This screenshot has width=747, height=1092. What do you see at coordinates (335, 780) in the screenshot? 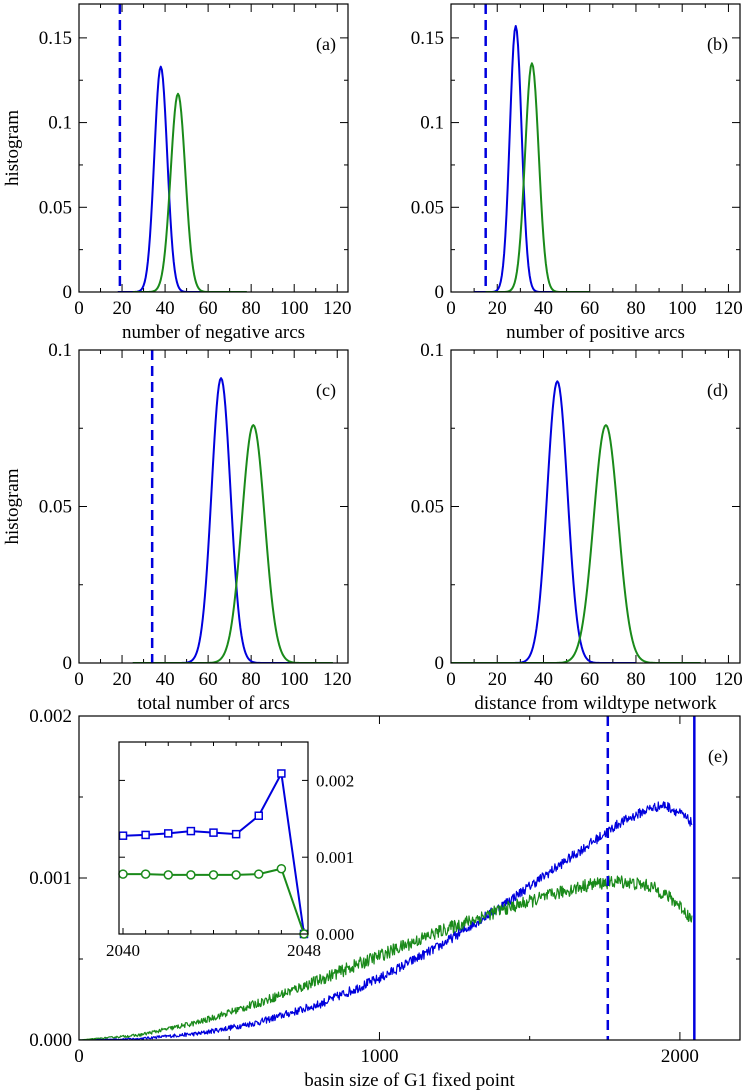
I see `inset-y-tick-label: 0.002` at bounding box center [335, 780].